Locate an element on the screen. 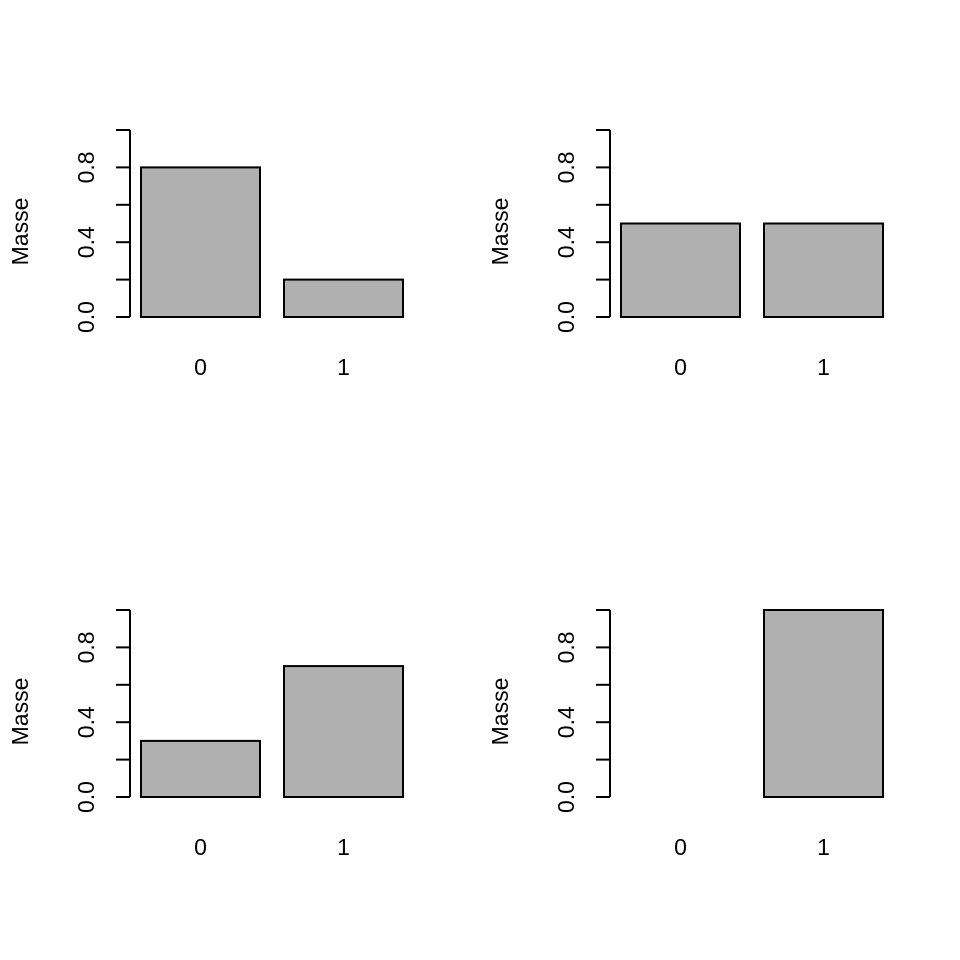  chart-panel-1: 0.0 0.4 0.8 Masse 0 1 is located at coordinates (205, 254).